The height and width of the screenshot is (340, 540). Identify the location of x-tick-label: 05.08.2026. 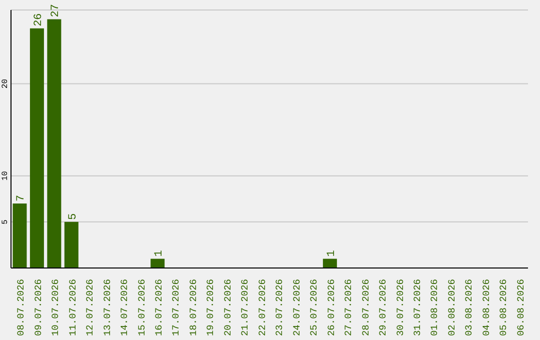
(504, 307).